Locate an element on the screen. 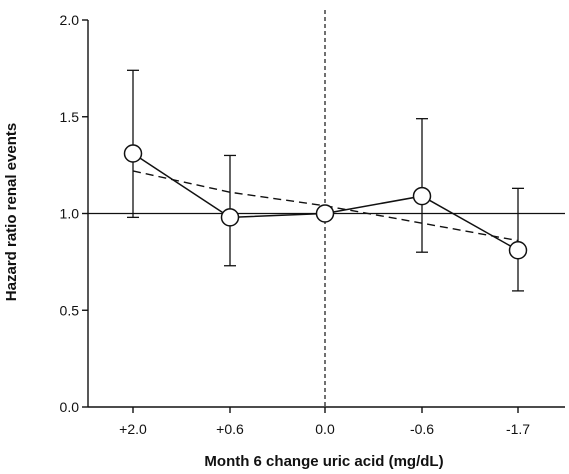 This screenshot has height=474, width=569. y-axis-title: Hazard ratio renal events is located at coordinates (11, 212).